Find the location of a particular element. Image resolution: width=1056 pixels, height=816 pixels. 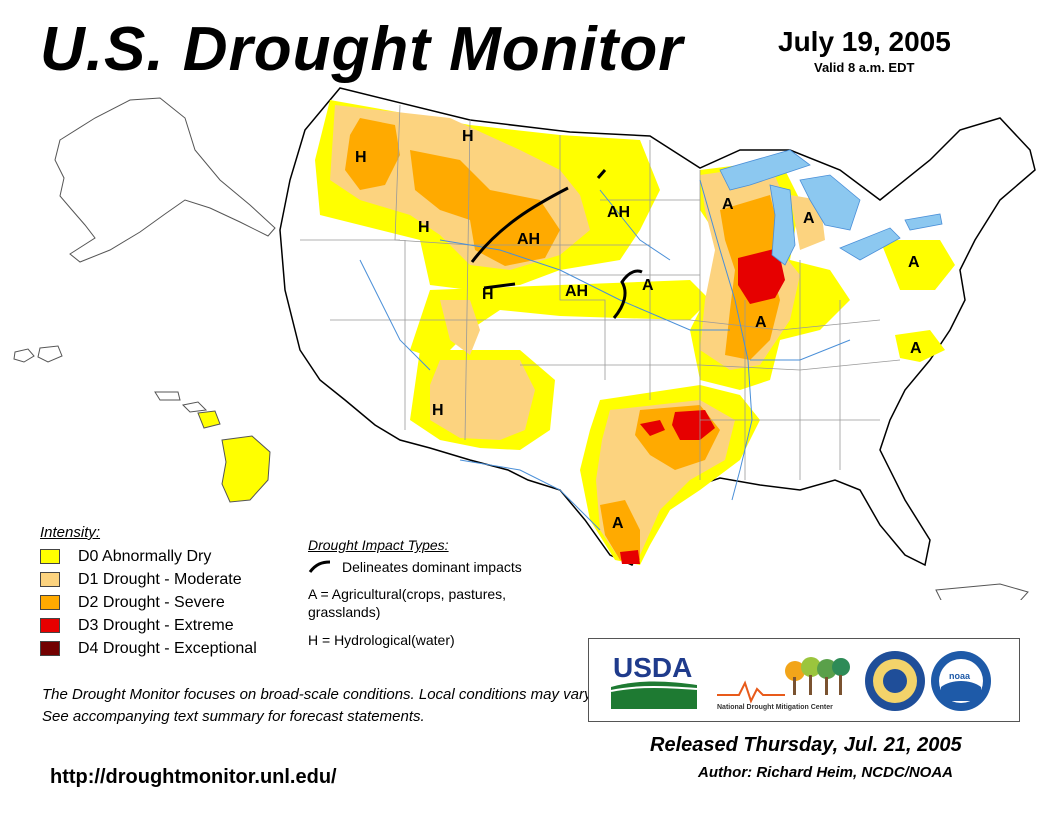

author-credit: Author: Richard Heim, NCDC/NOAA is located at coordinates (826, 772).